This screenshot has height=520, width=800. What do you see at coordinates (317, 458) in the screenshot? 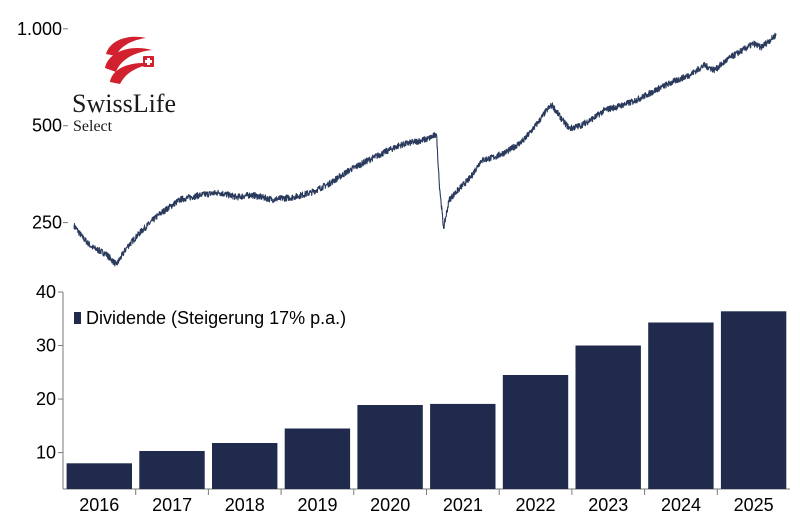
I see `bar-2019` at bounding box center [317, 458].